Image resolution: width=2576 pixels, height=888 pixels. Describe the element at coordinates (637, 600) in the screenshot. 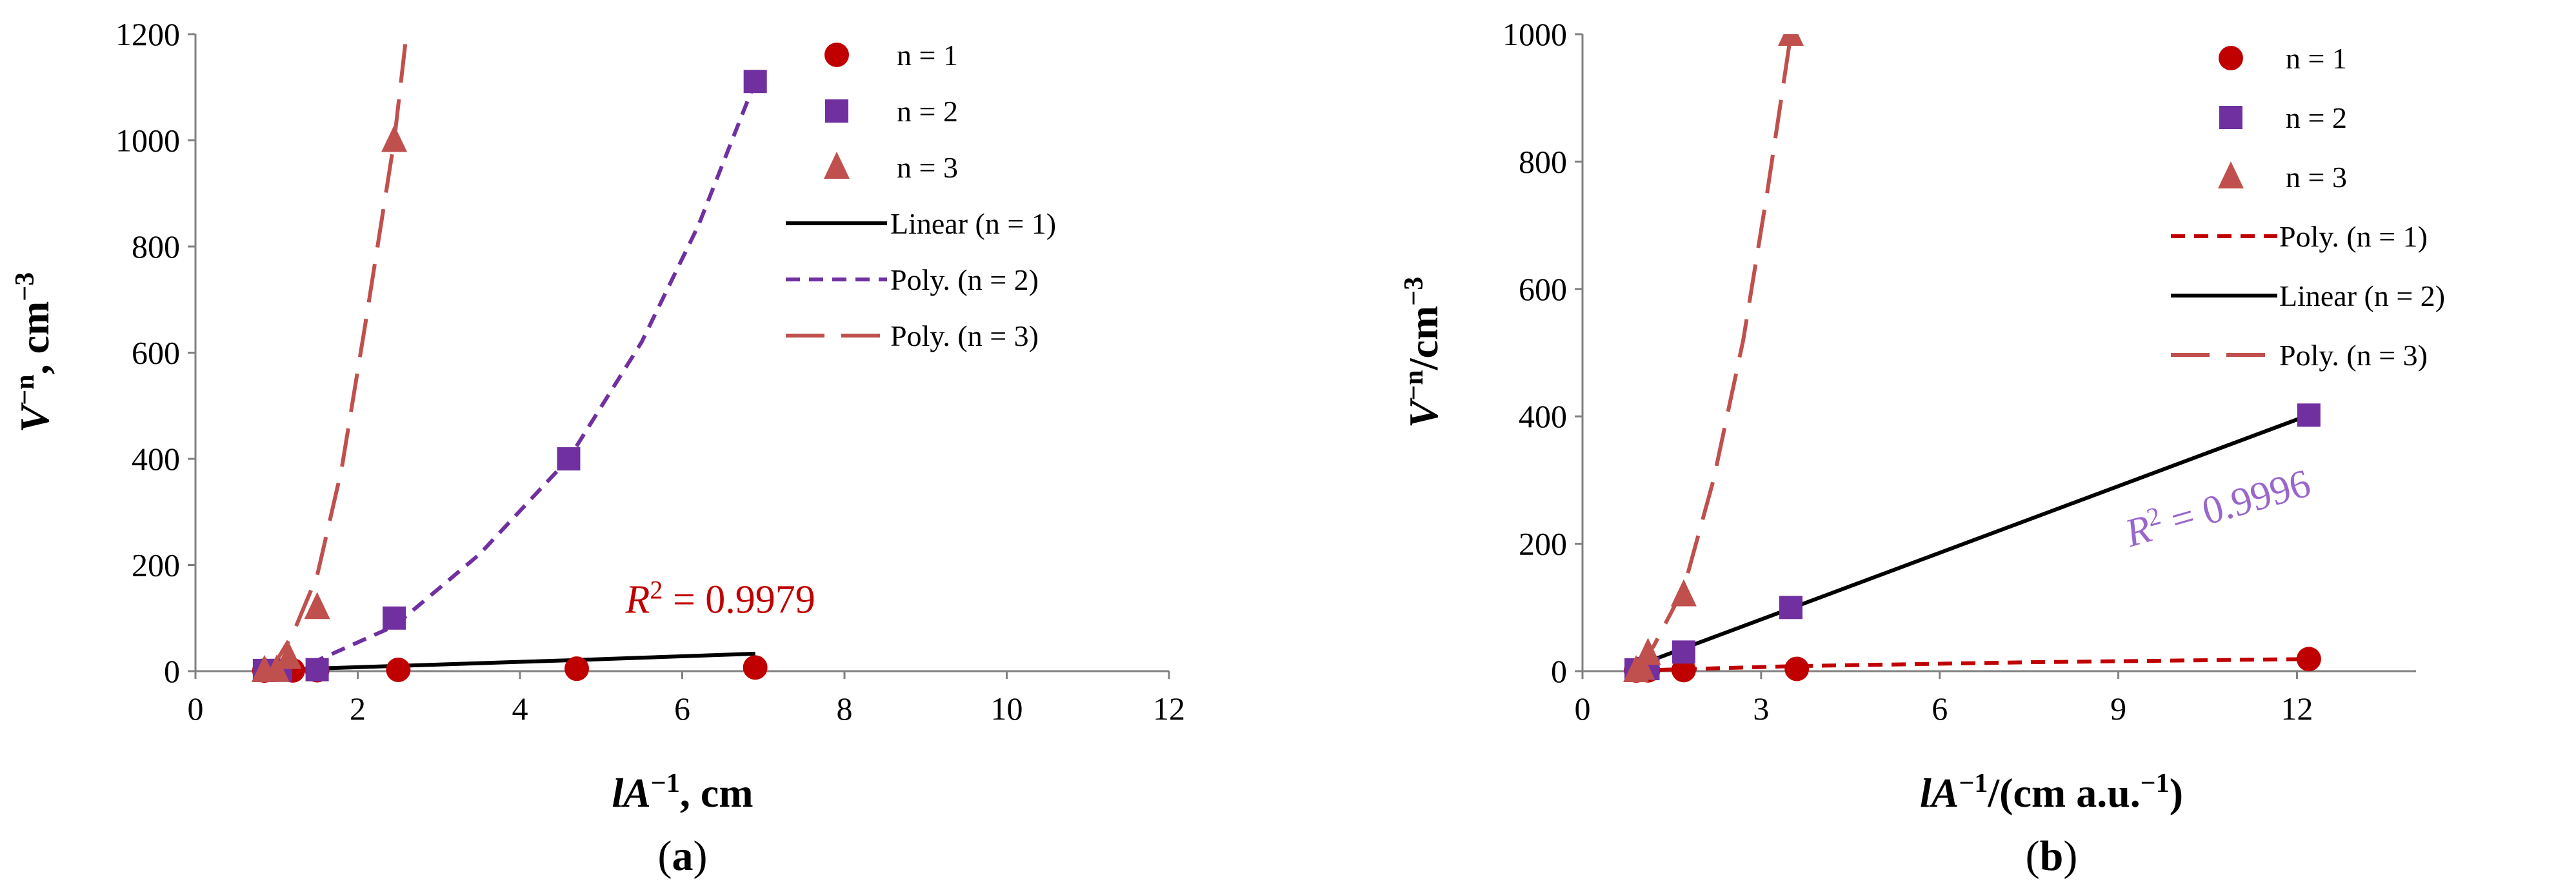

I see `annotation-r: R` at that location.